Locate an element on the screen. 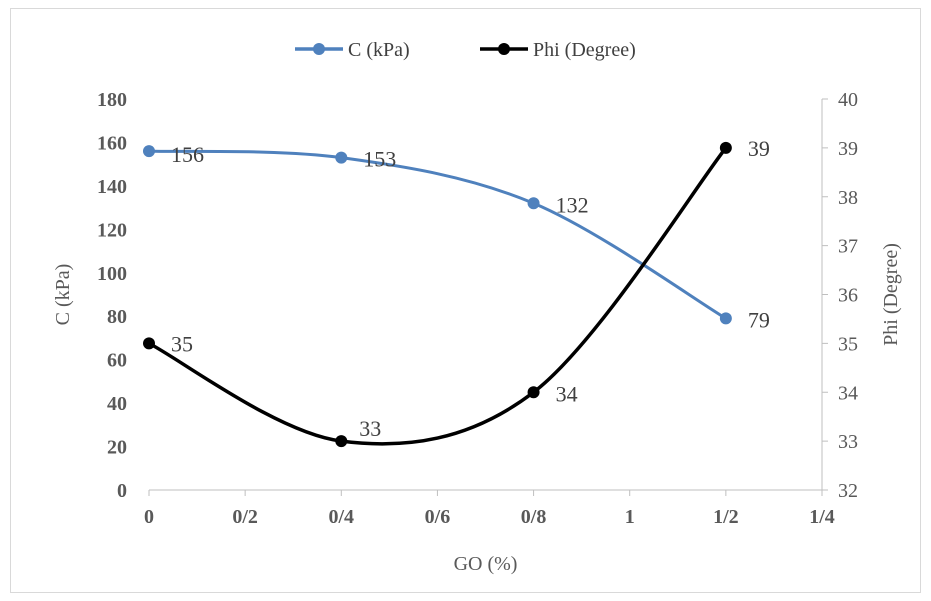  y-right-axis-title: Phi (Degree) is located at coordinates (891, 294).